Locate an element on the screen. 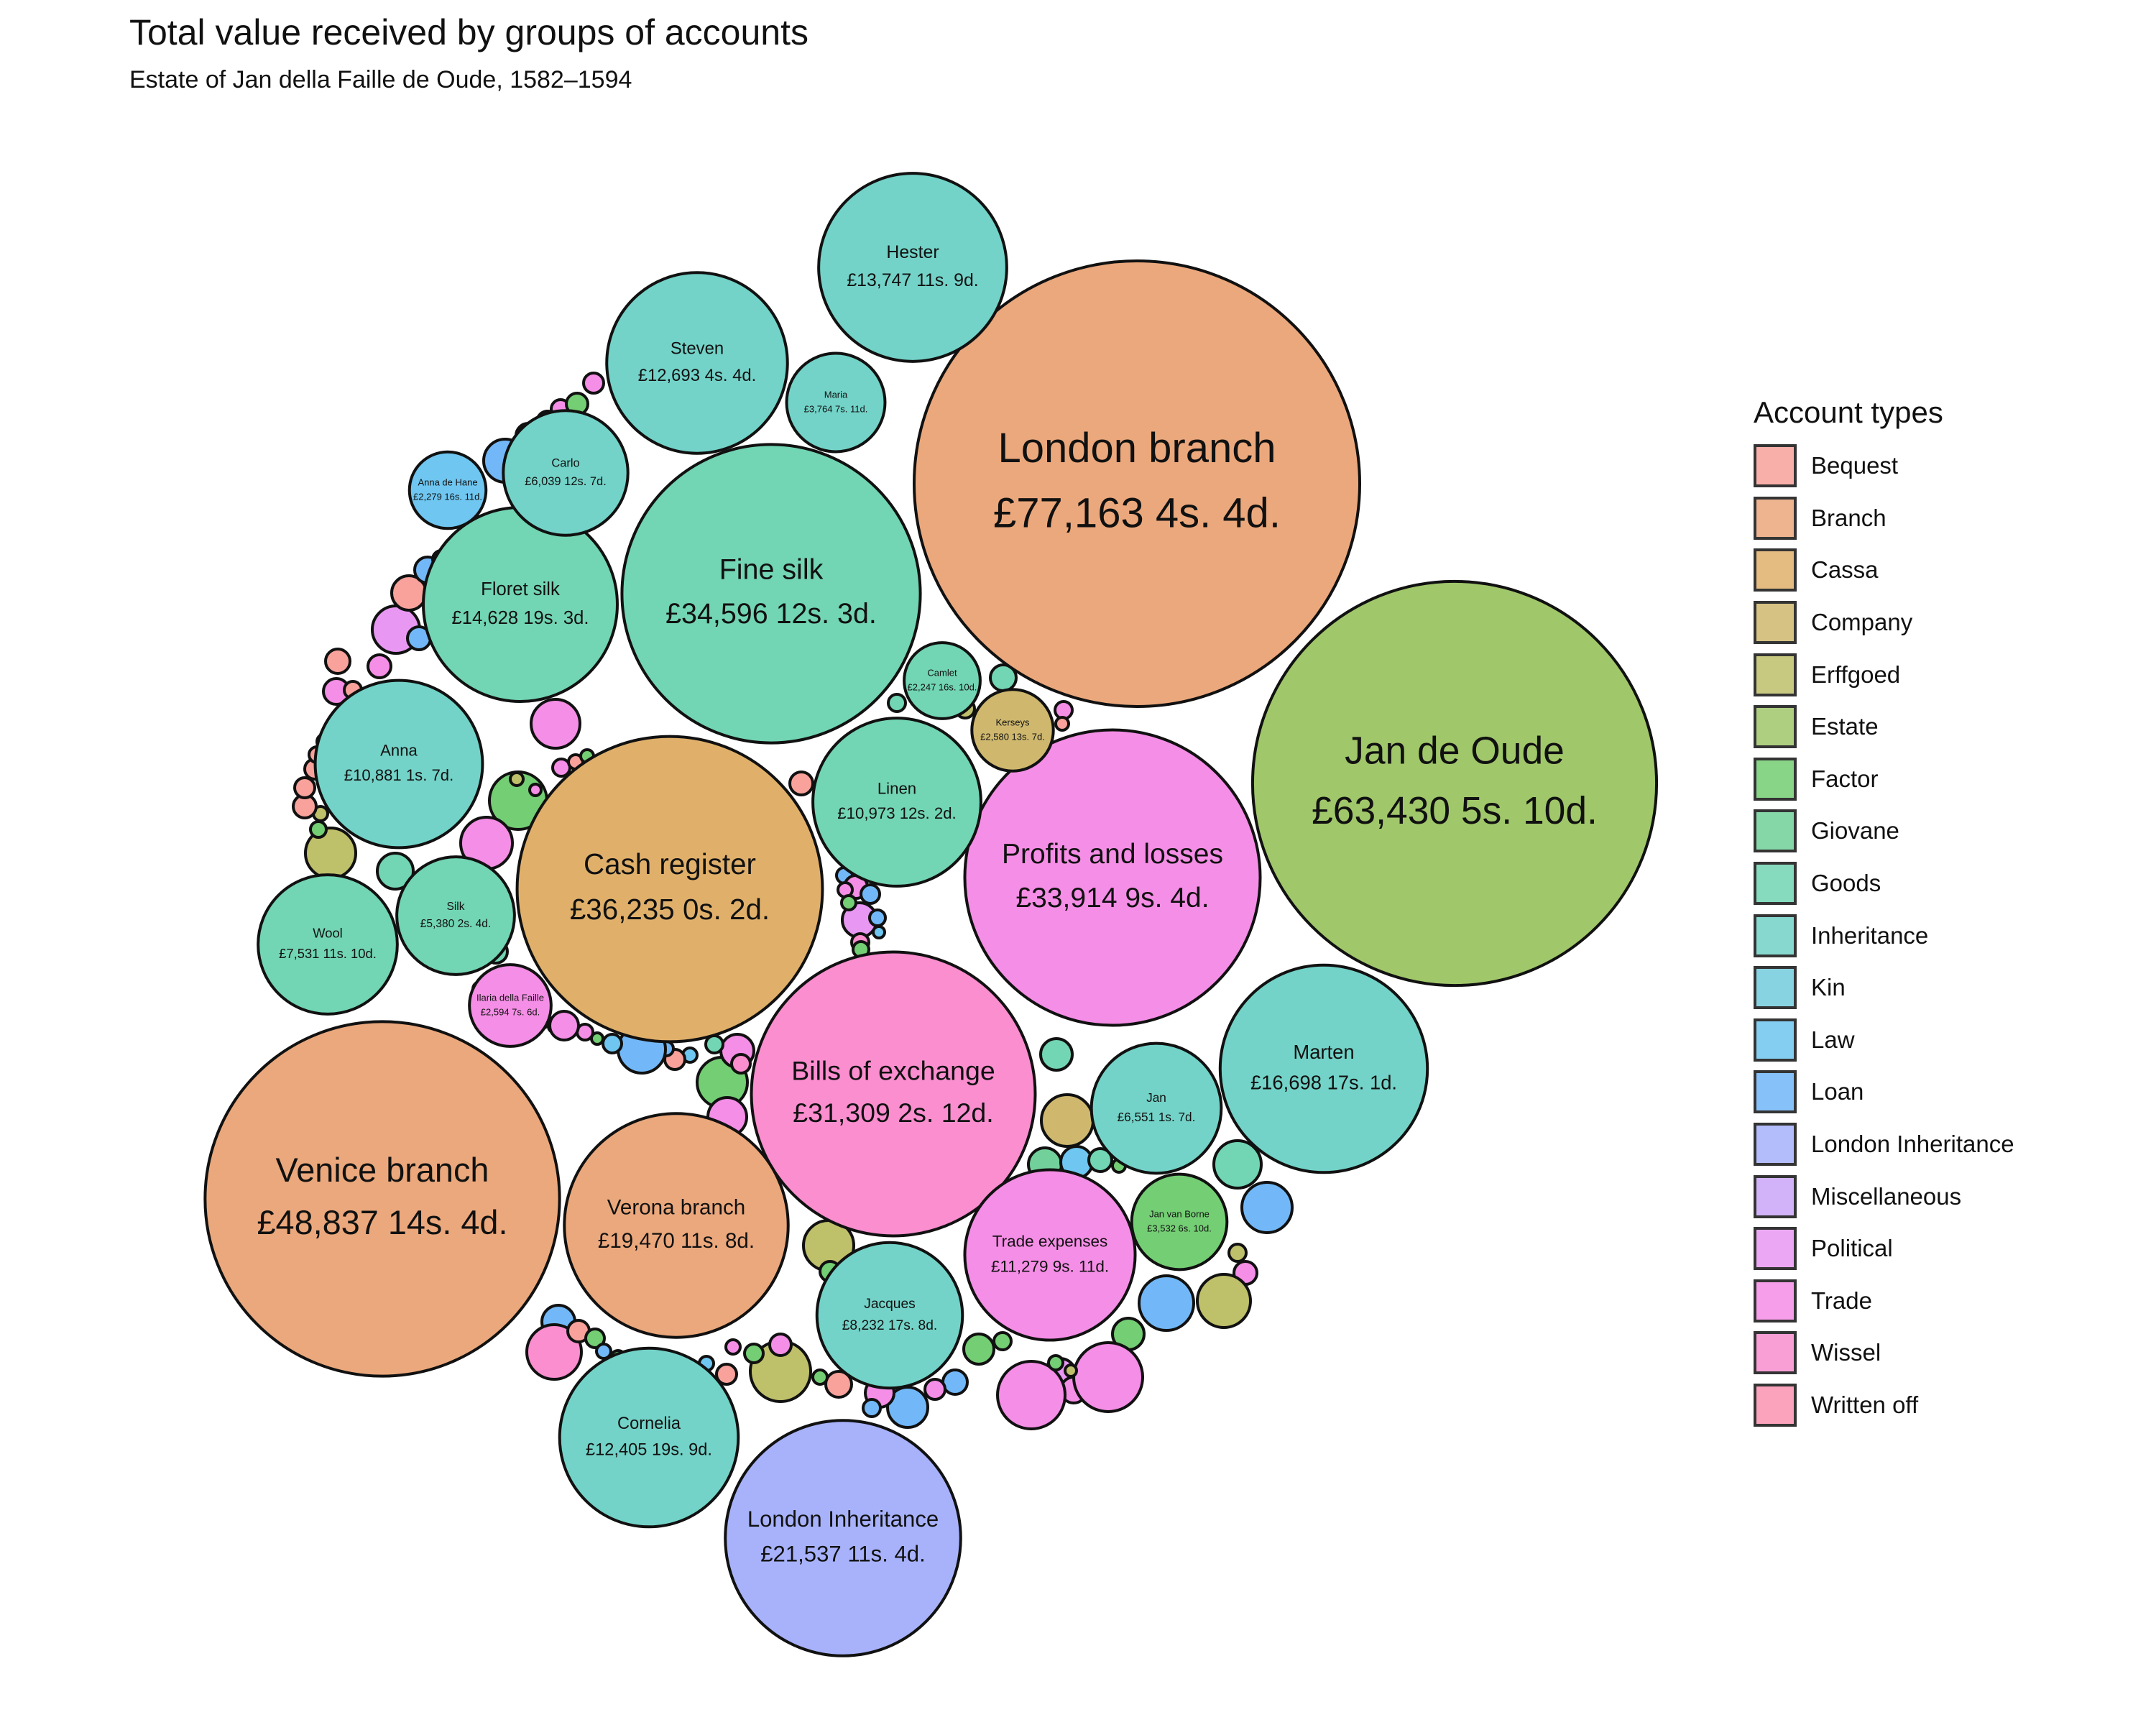 The height and width of the screenshot is (1725, 2156). legend-label: Kin is located at coordinates (1828, 987).